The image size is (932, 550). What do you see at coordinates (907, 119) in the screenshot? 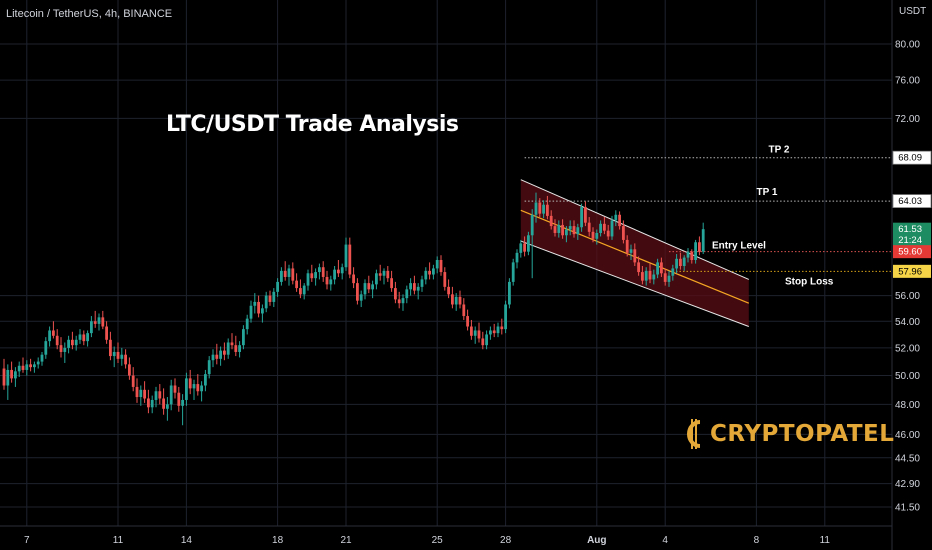
I see `price-tick-label: 72.00` at bounding box center [907, 119].